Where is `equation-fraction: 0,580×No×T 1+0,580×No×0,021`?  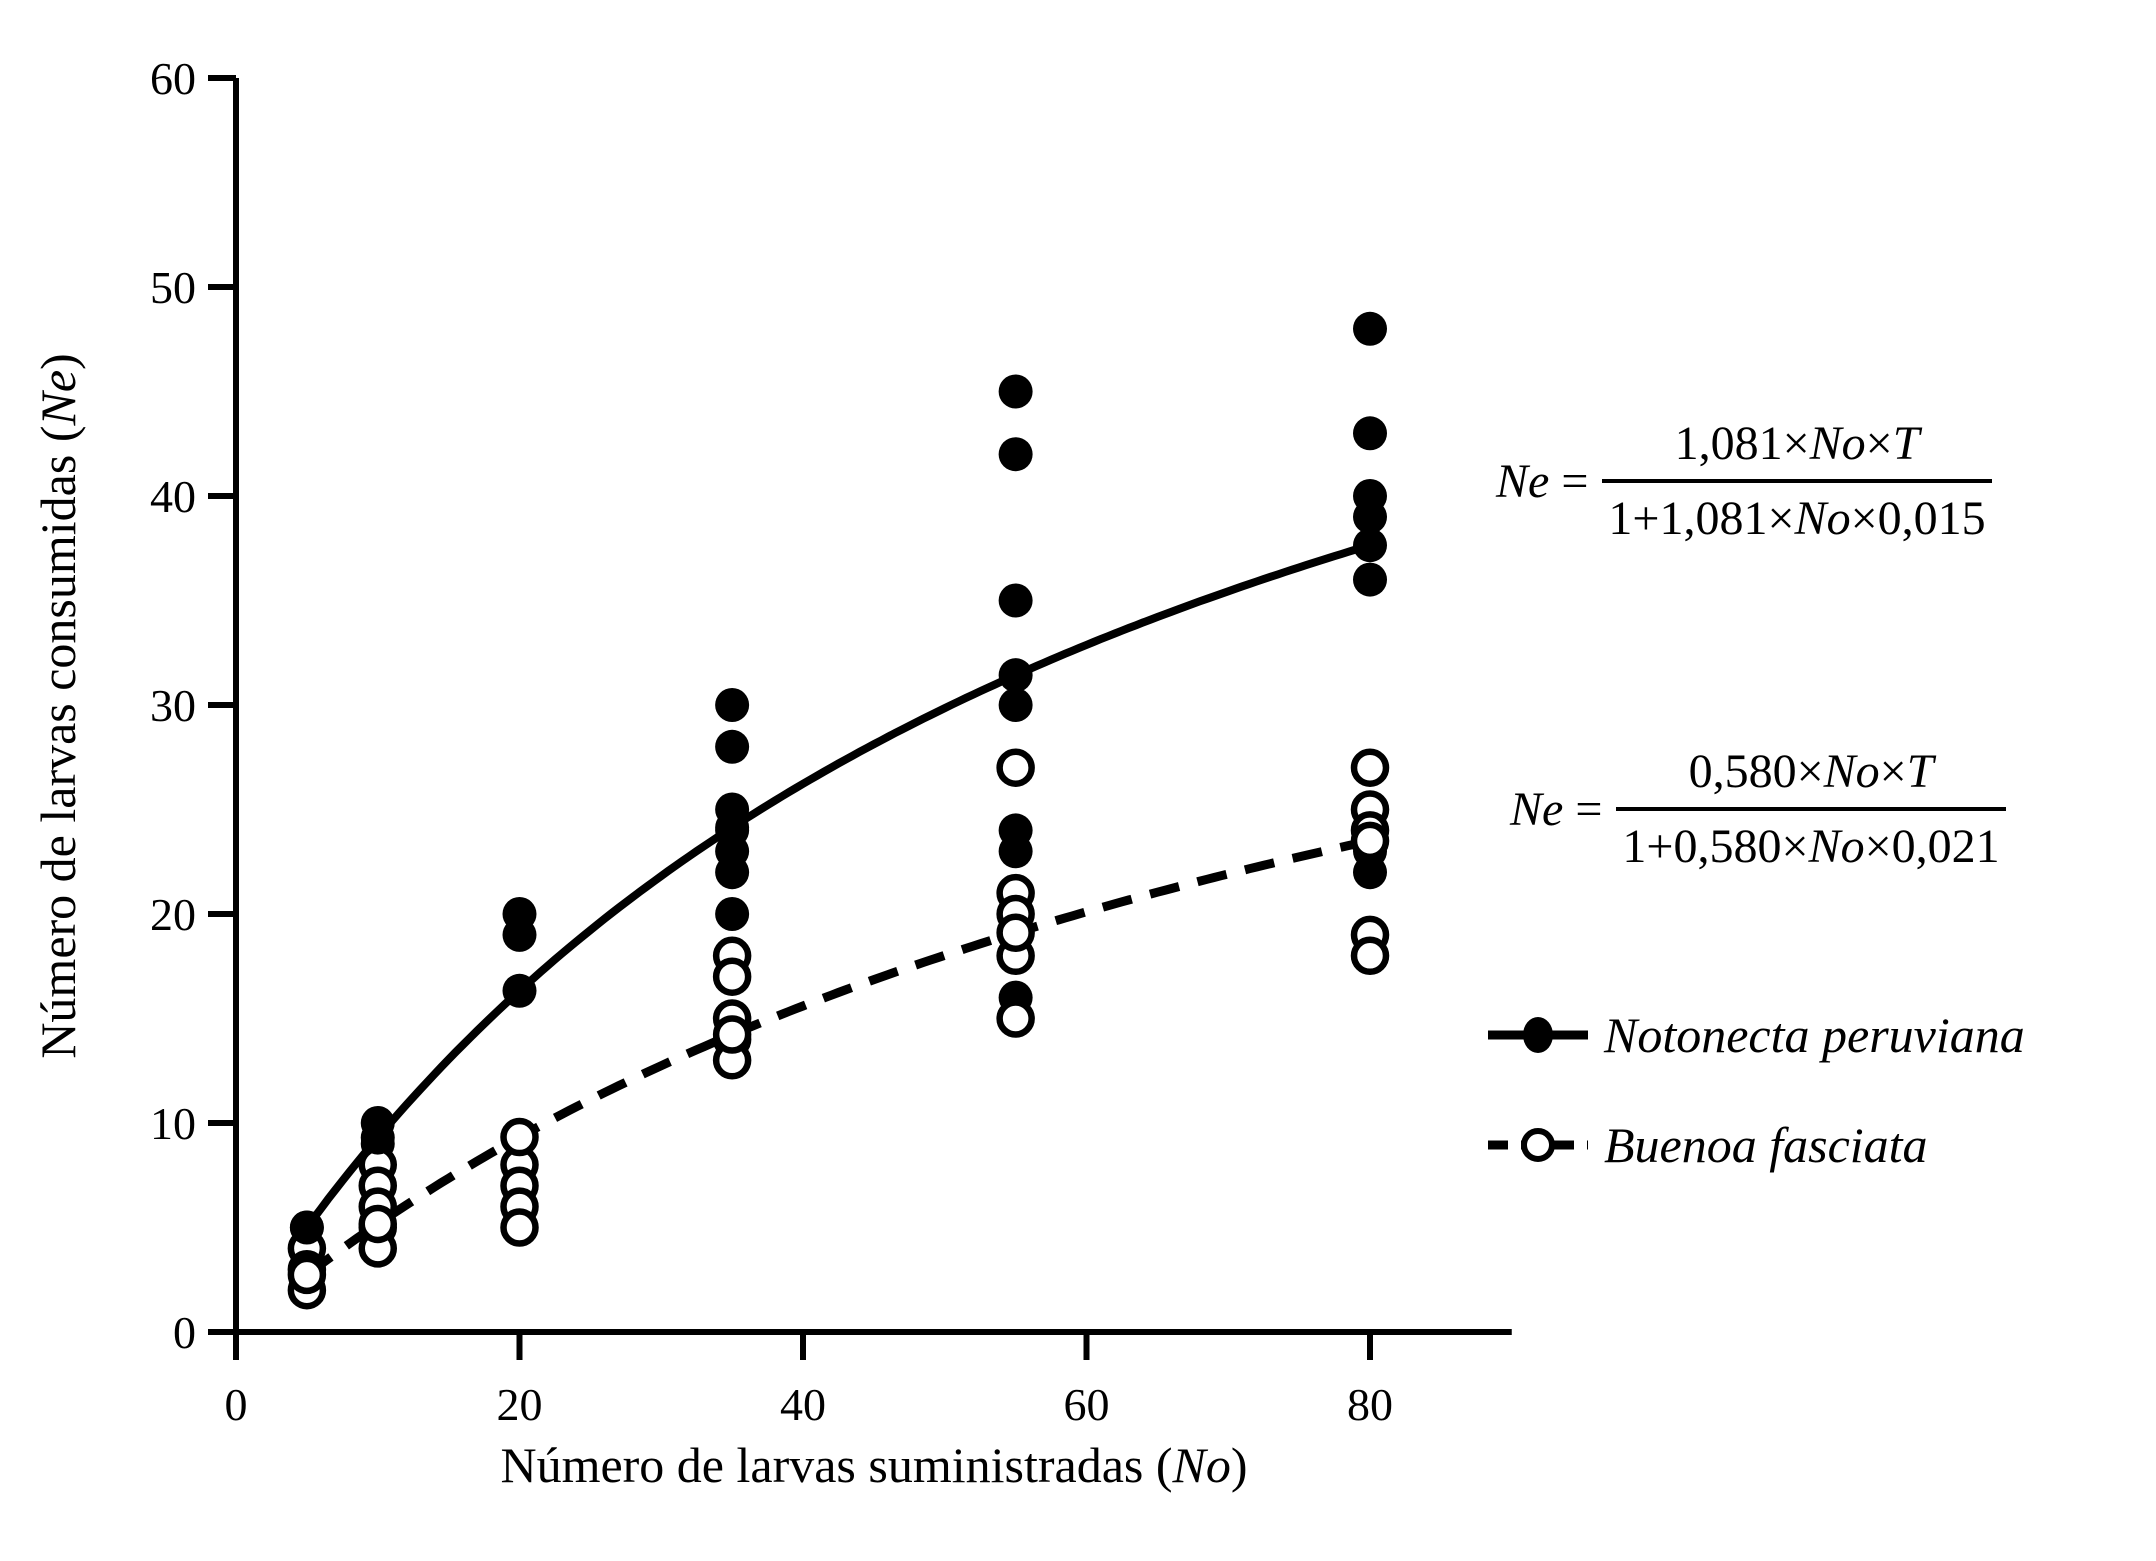 equation-fraction: 0,580×No×T 1+0,580×No×0,021 is located at coordinates (1811, 809).